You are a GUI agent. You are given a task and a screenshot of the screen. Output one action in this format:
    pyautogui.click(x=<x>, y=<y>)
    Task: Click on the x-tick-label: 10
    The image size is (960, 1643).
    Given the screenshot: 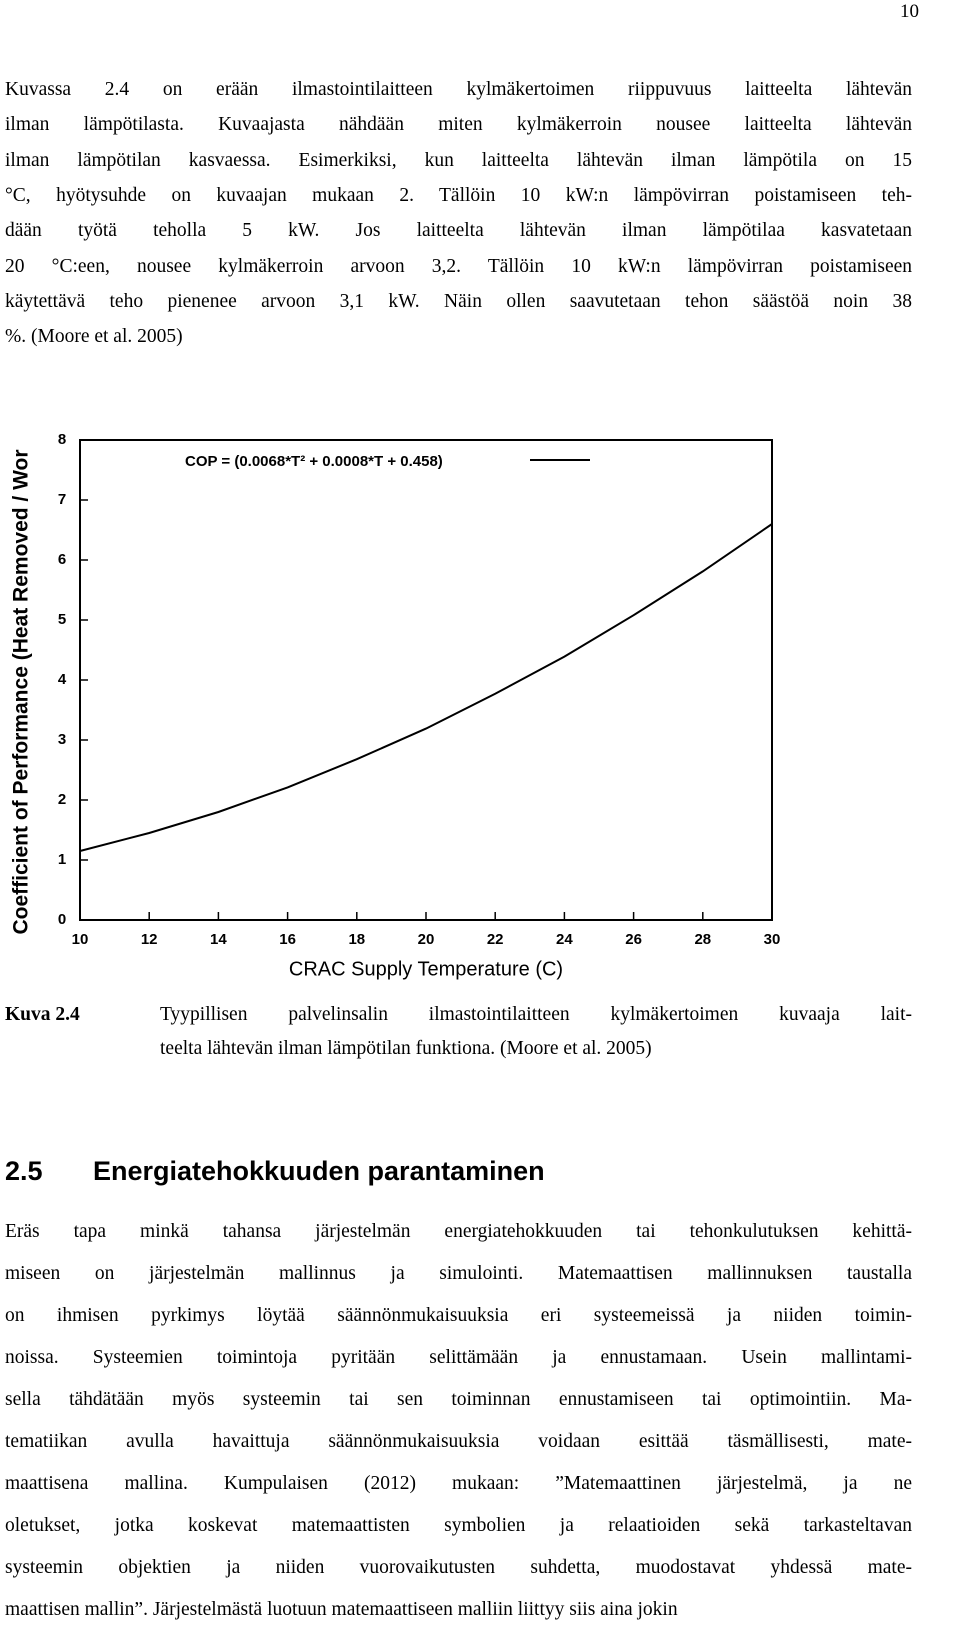 What is the action you would take?
    pyautogui.click(x=80, y=939)
    